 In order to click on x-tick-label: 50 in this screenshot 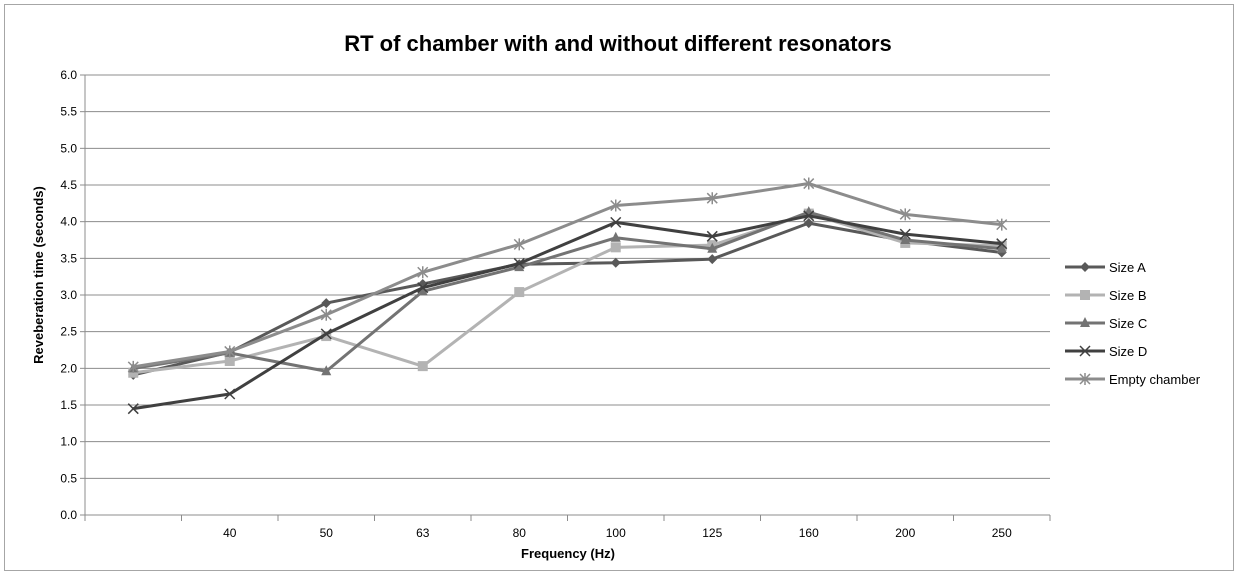, I will do `click(327, 533)`.